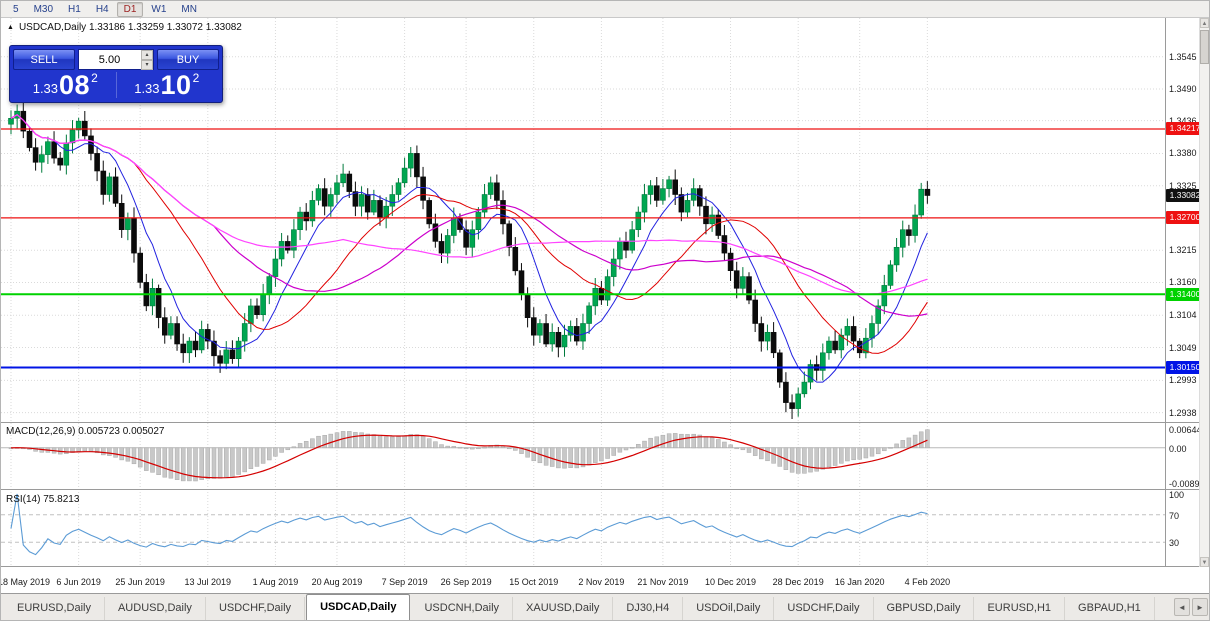  Describe the element at coordinates (663, 582) in the screenshot. I see `date-label: 21 Nov 2019` at that location.